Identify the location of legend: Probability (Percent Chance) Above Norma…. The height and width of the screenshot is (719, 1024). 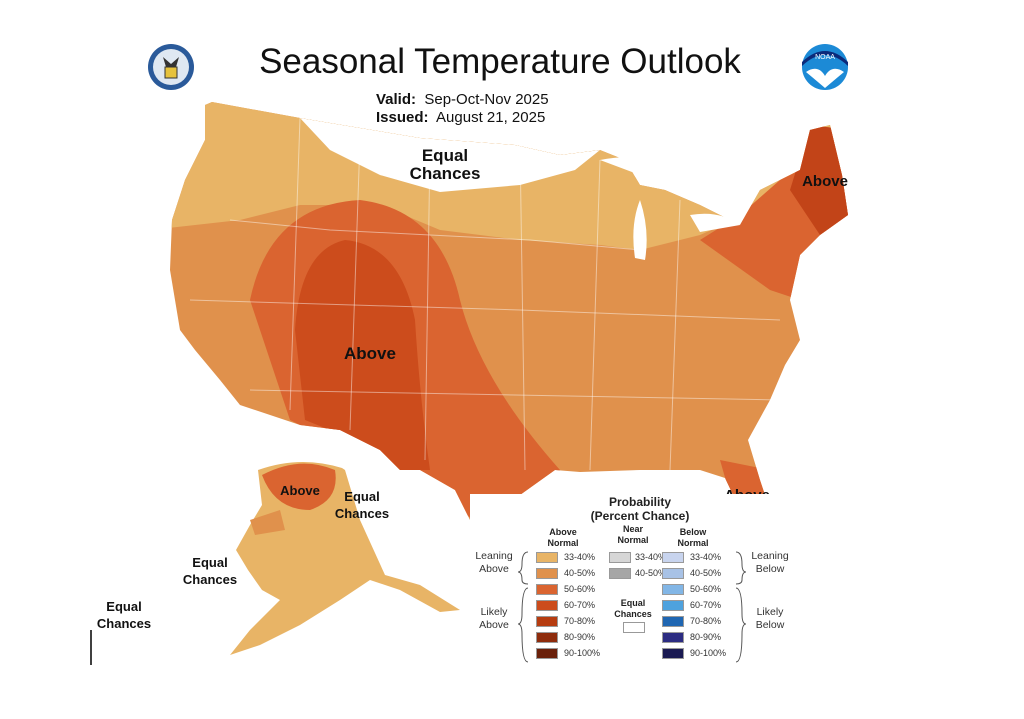
(635, 579).